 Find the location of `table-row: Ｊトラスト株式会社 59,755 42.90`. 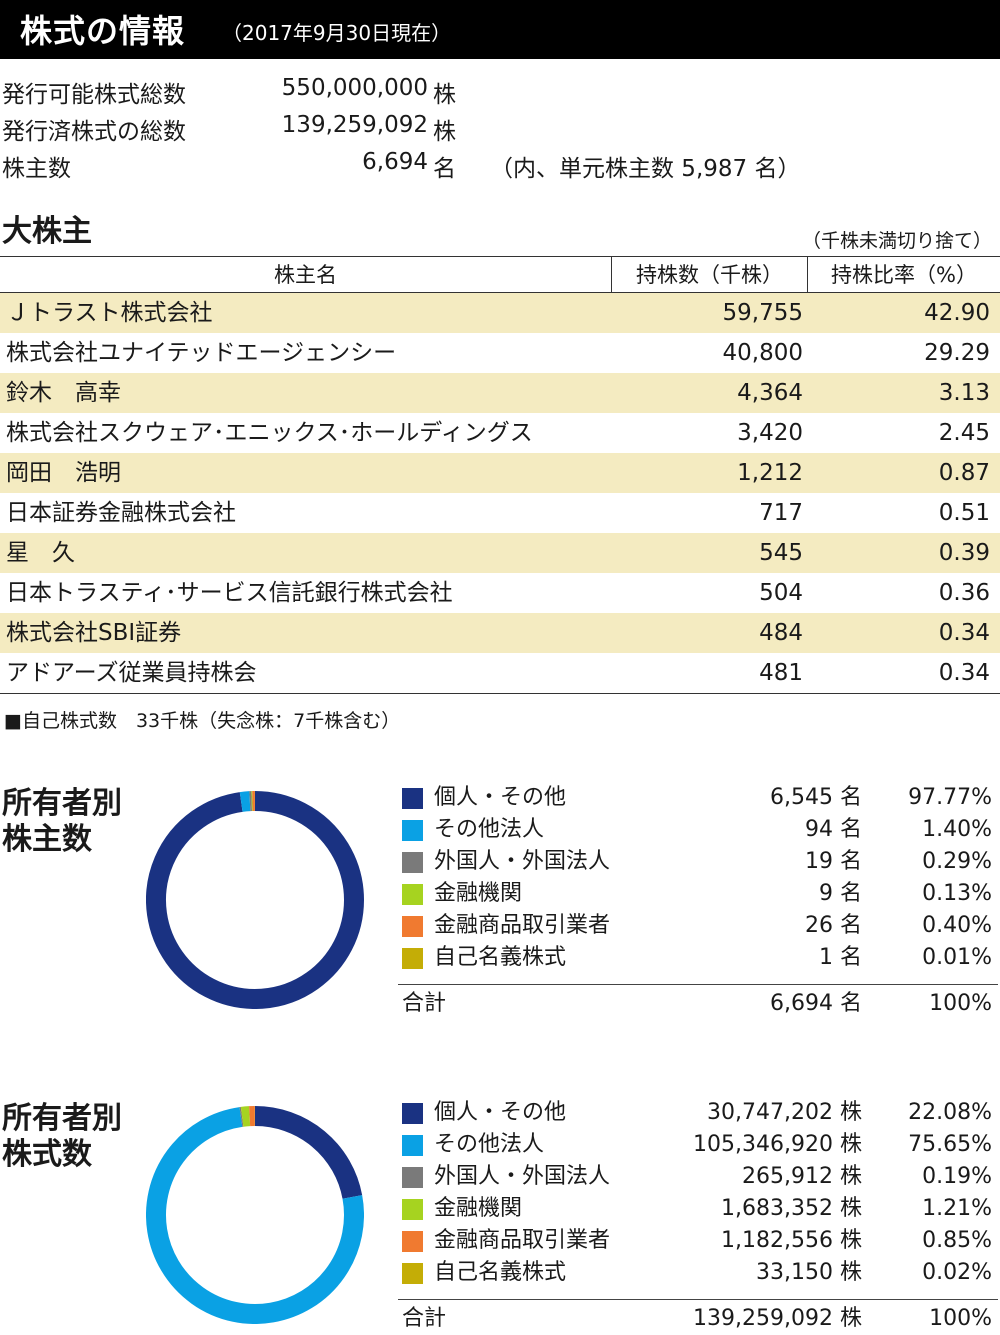

table-row: Ｊトラスト株式会社 59,755 42.90 is located at coordinates (500, 313).